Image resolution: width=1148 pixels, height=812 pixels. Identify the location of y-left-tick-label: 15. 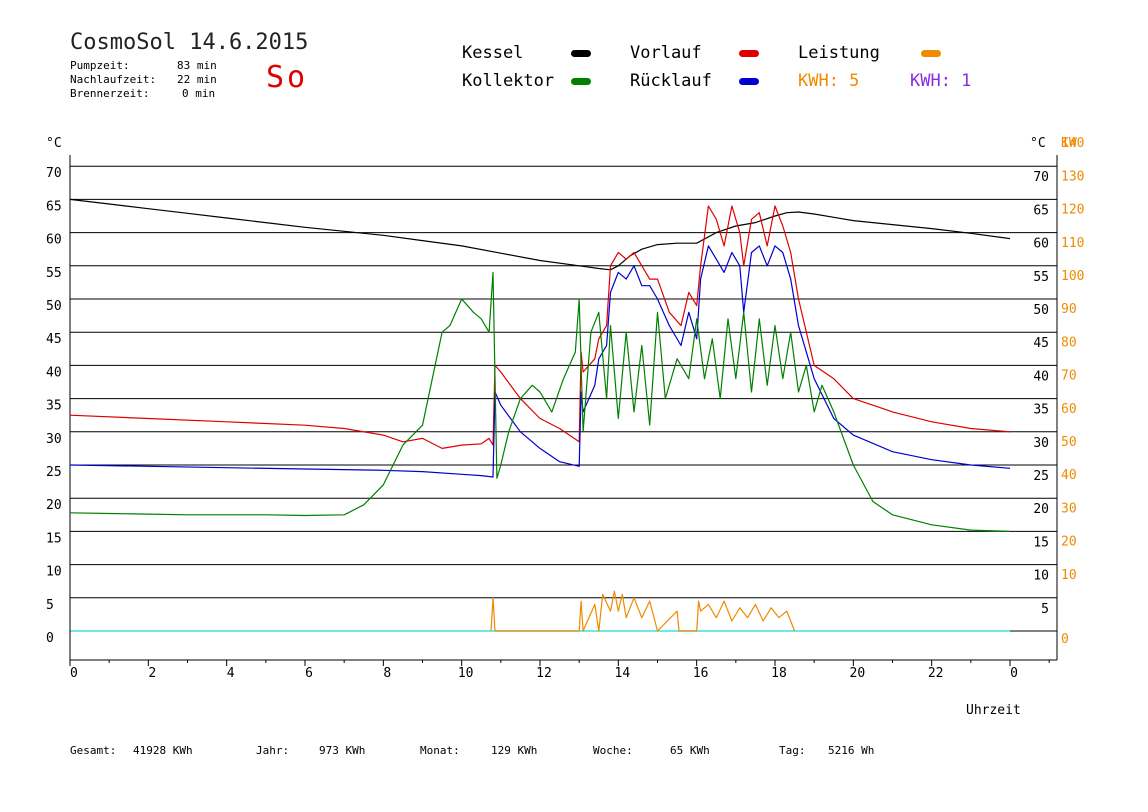
(54, 538).